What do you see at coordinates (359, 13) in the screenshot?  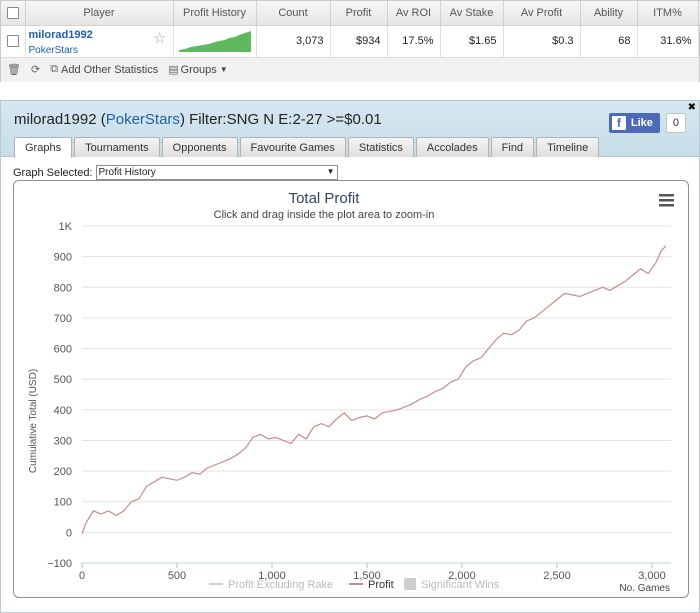 I see `header-profit: Profit` at bounding box center [359, 13].